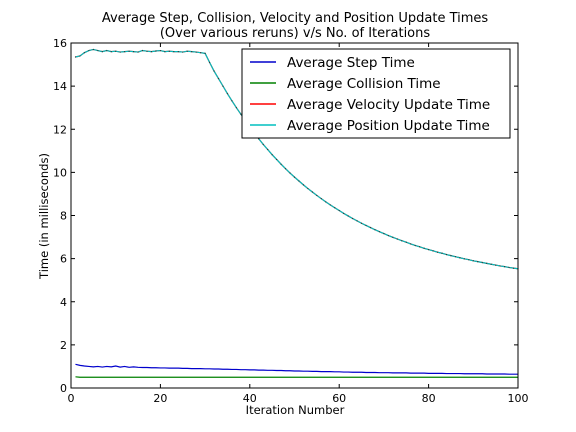 The width and height of the screenshot is (576, 432). Describe the element at coordinates (60, 129) in the screenshot. I see `y-tick-label: 12` at that location.